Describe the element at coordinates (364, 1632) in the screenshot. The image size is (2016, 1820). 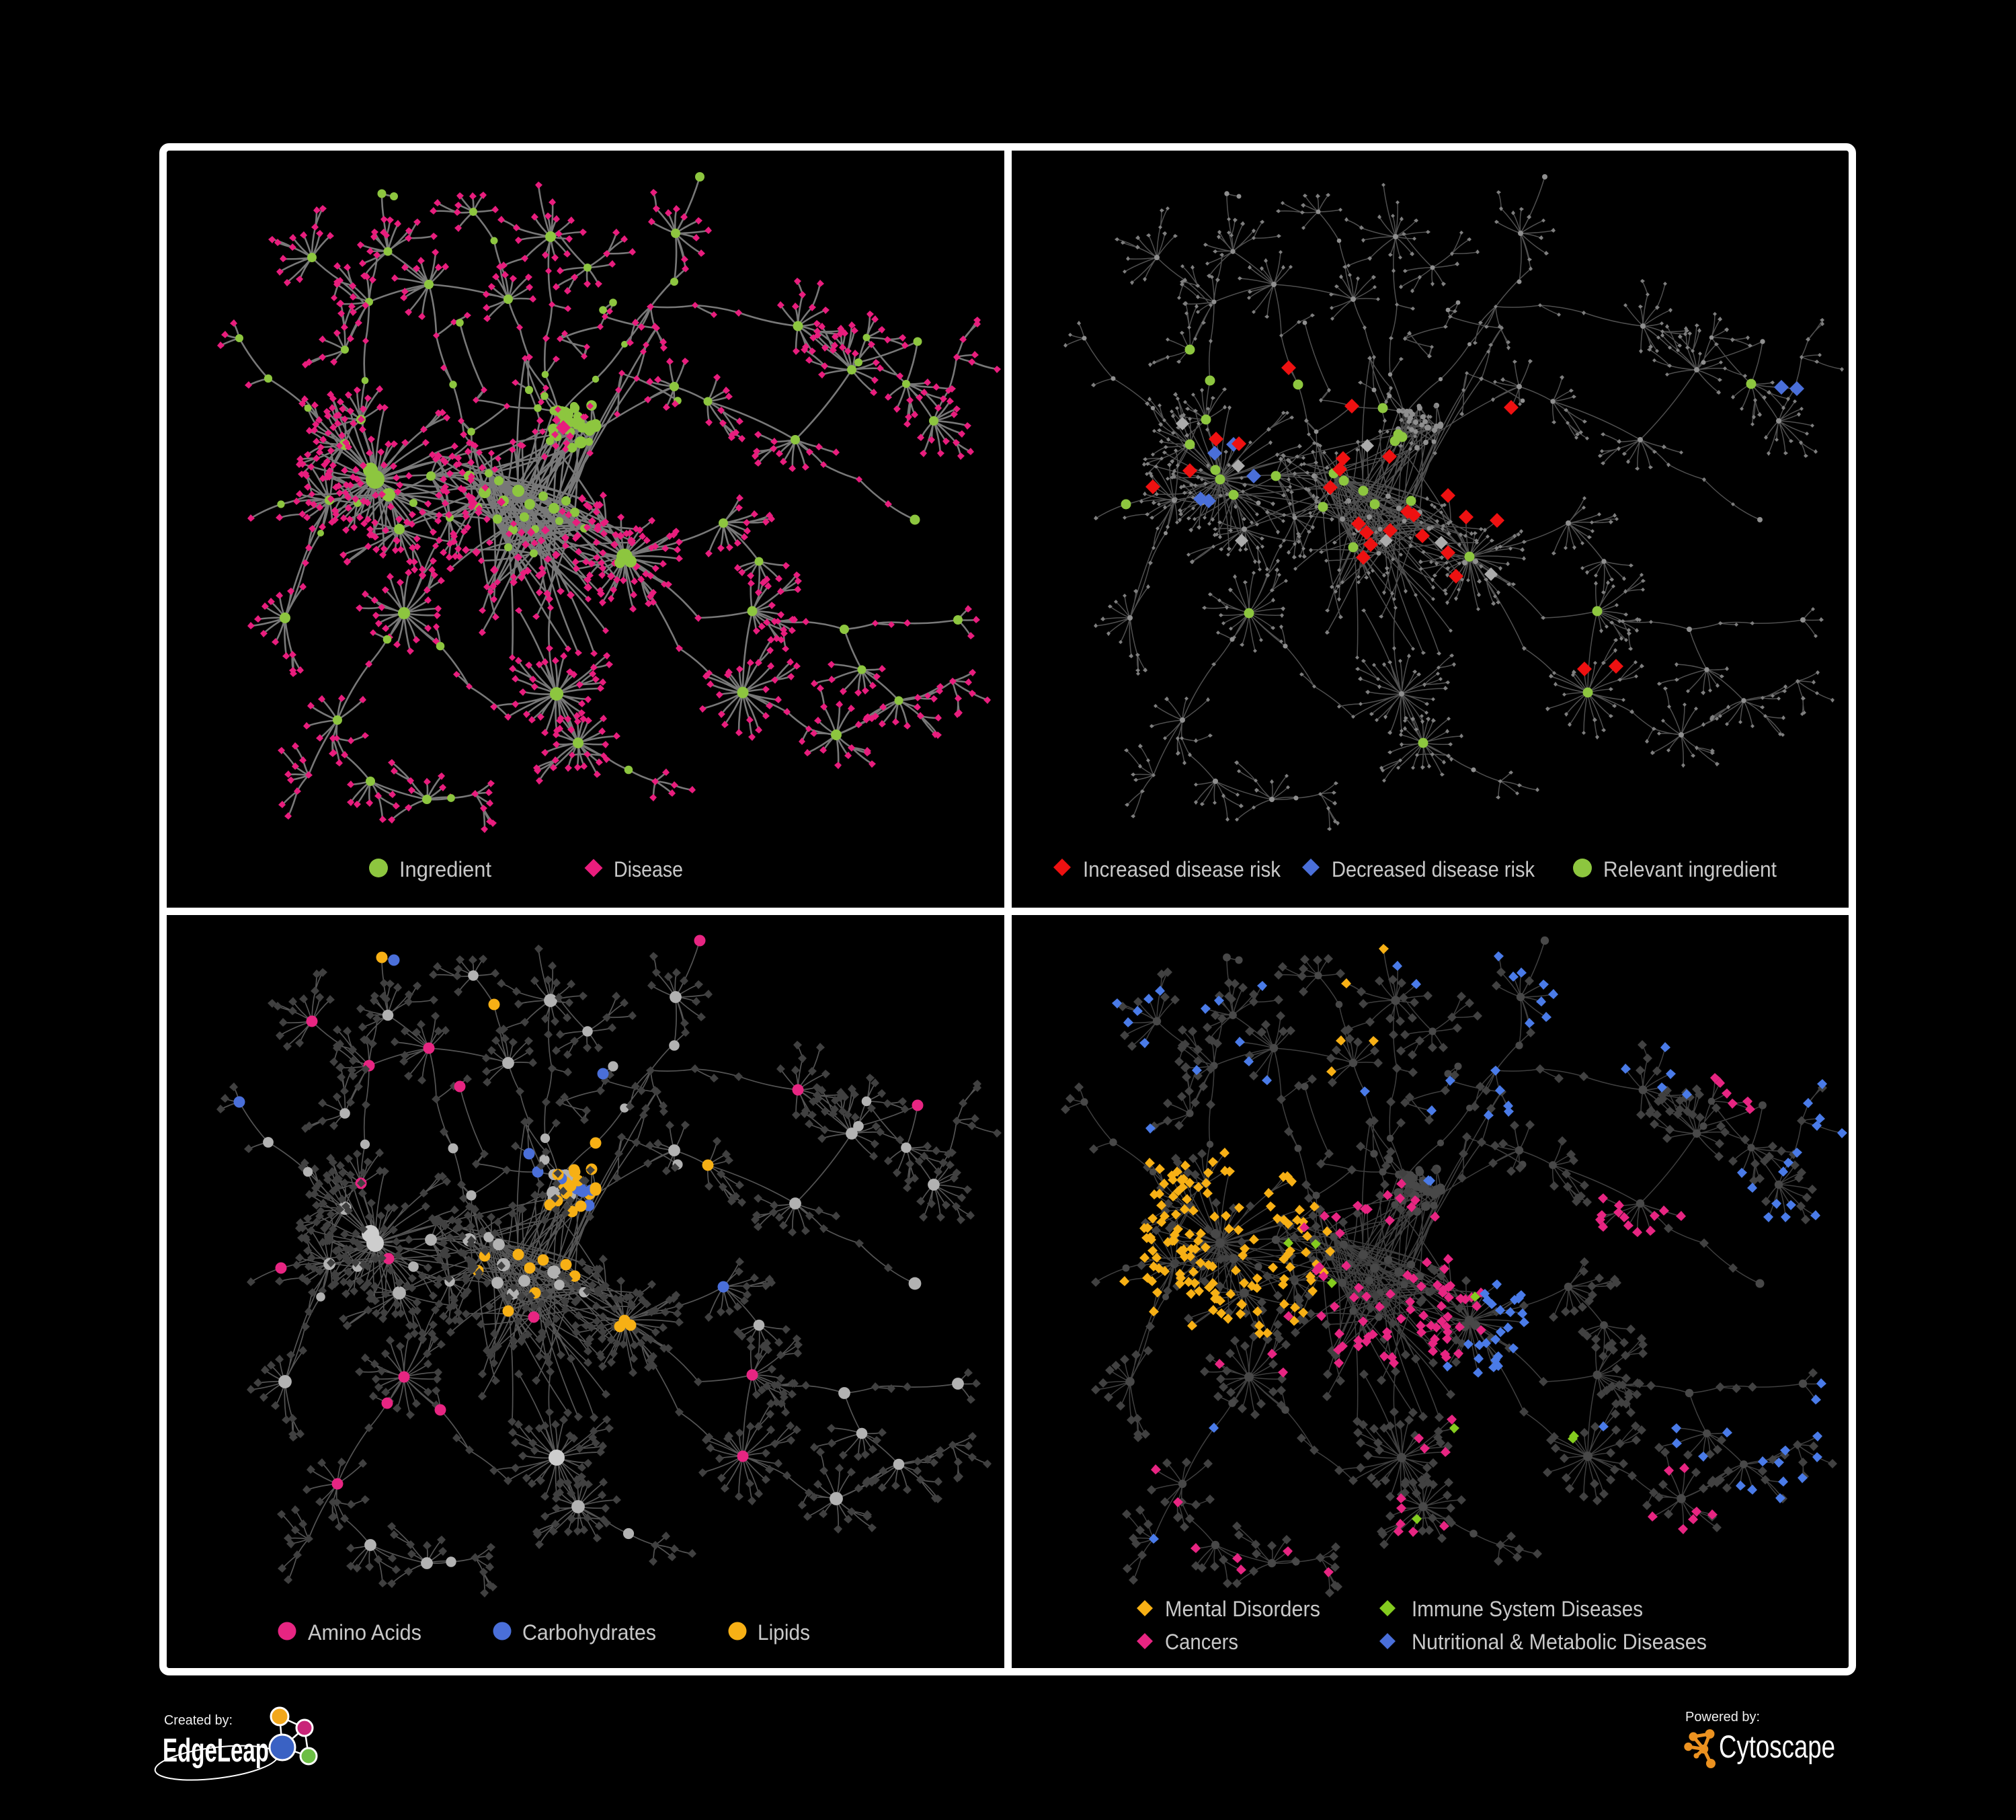
I see `svg-text: Amino Acids` at that location.